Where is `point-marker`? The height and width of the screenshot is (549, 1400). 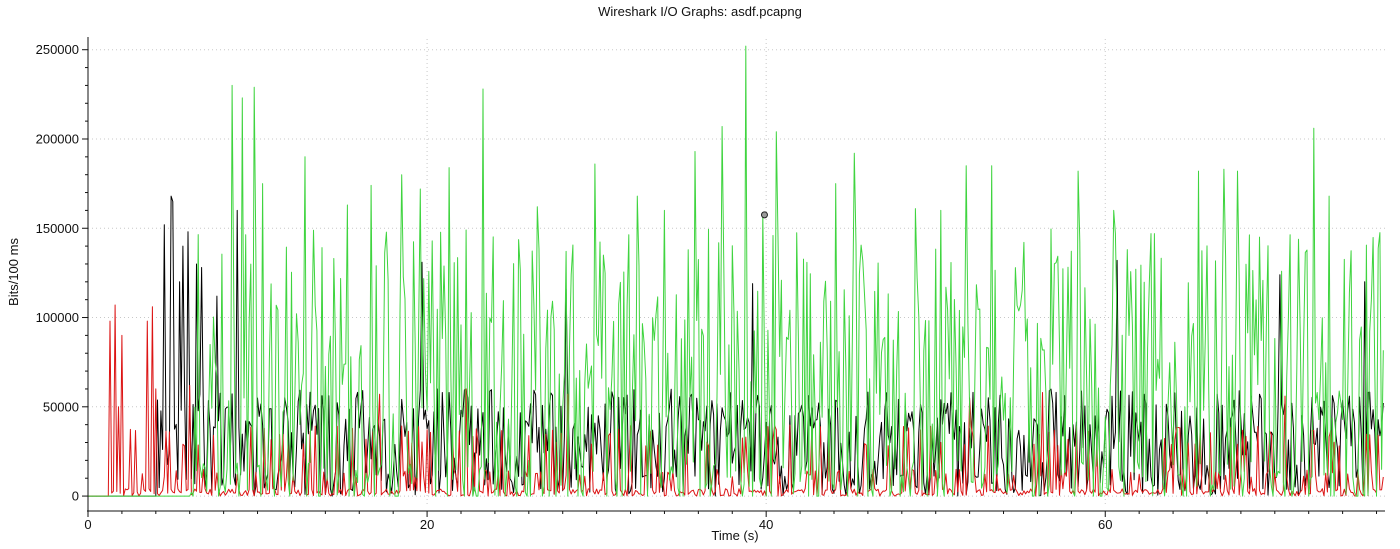
point-marker is located at coordinates (764, 215).